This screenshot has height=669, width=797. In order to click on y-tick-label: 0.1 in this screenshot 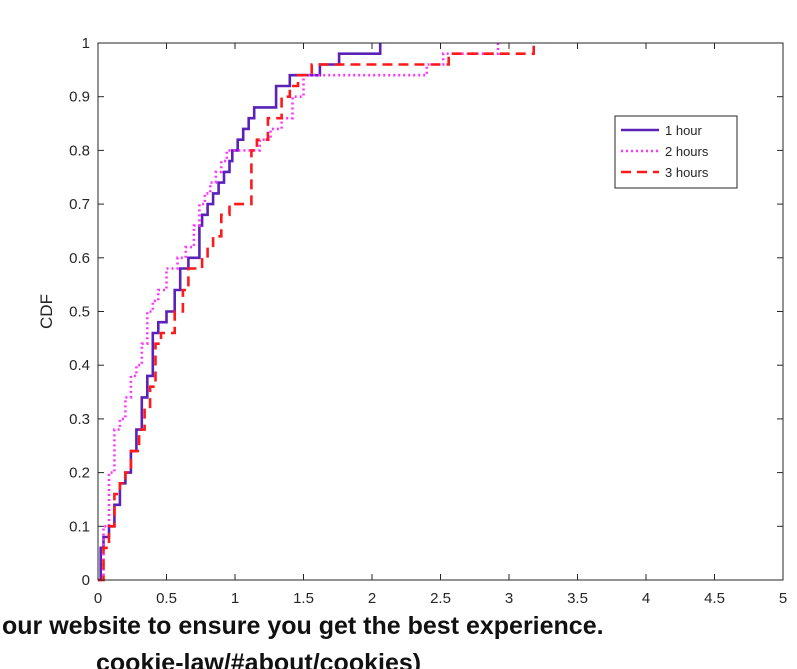, I will do `click(79, 526)`.